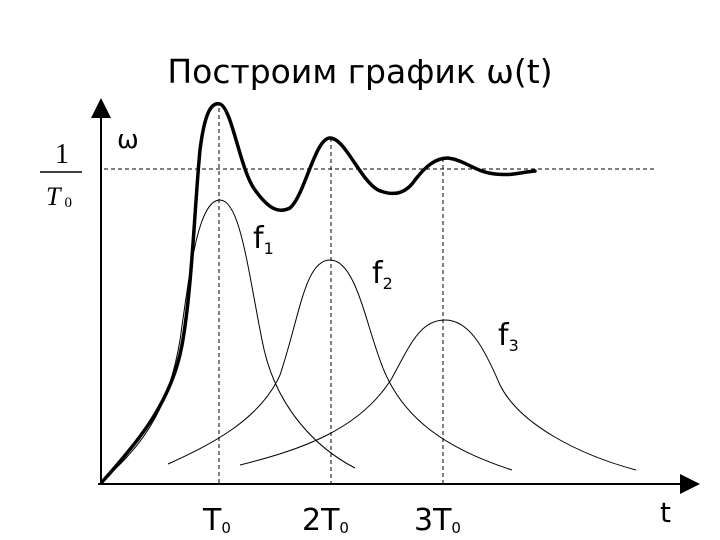 The image size is (720, 540). What do you see at coordinates (325, 520) in the screenshot?
I see `tick-label-2t0: 2T0` at bounding box center [325, 520].